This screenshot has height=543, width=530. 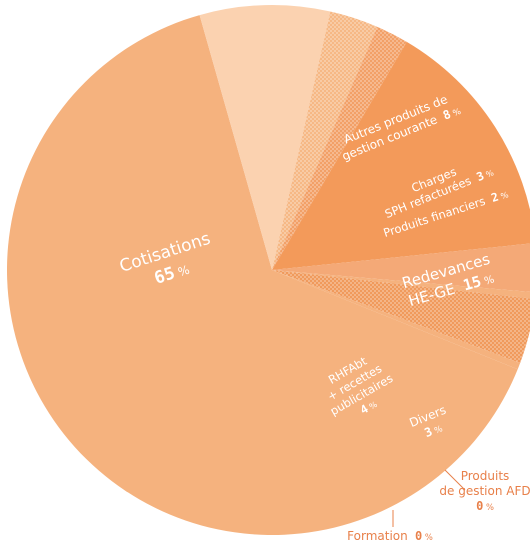 I want to click on pie-slice-gestion_afd, so click(x=401, y=284).